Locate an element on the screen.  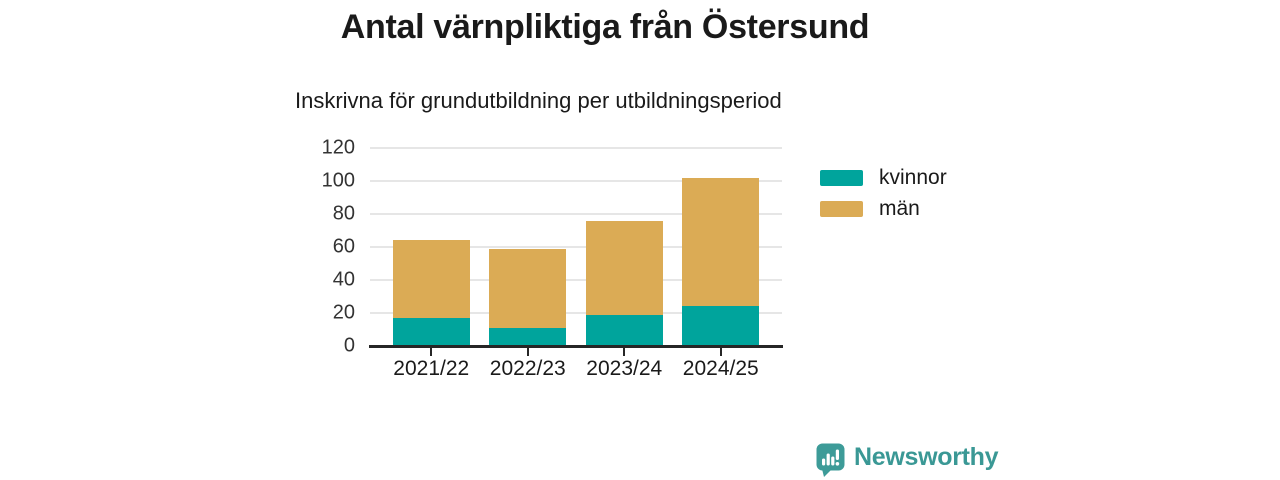
chart-legend: kvinnor män is located at coordinates (883, 192).